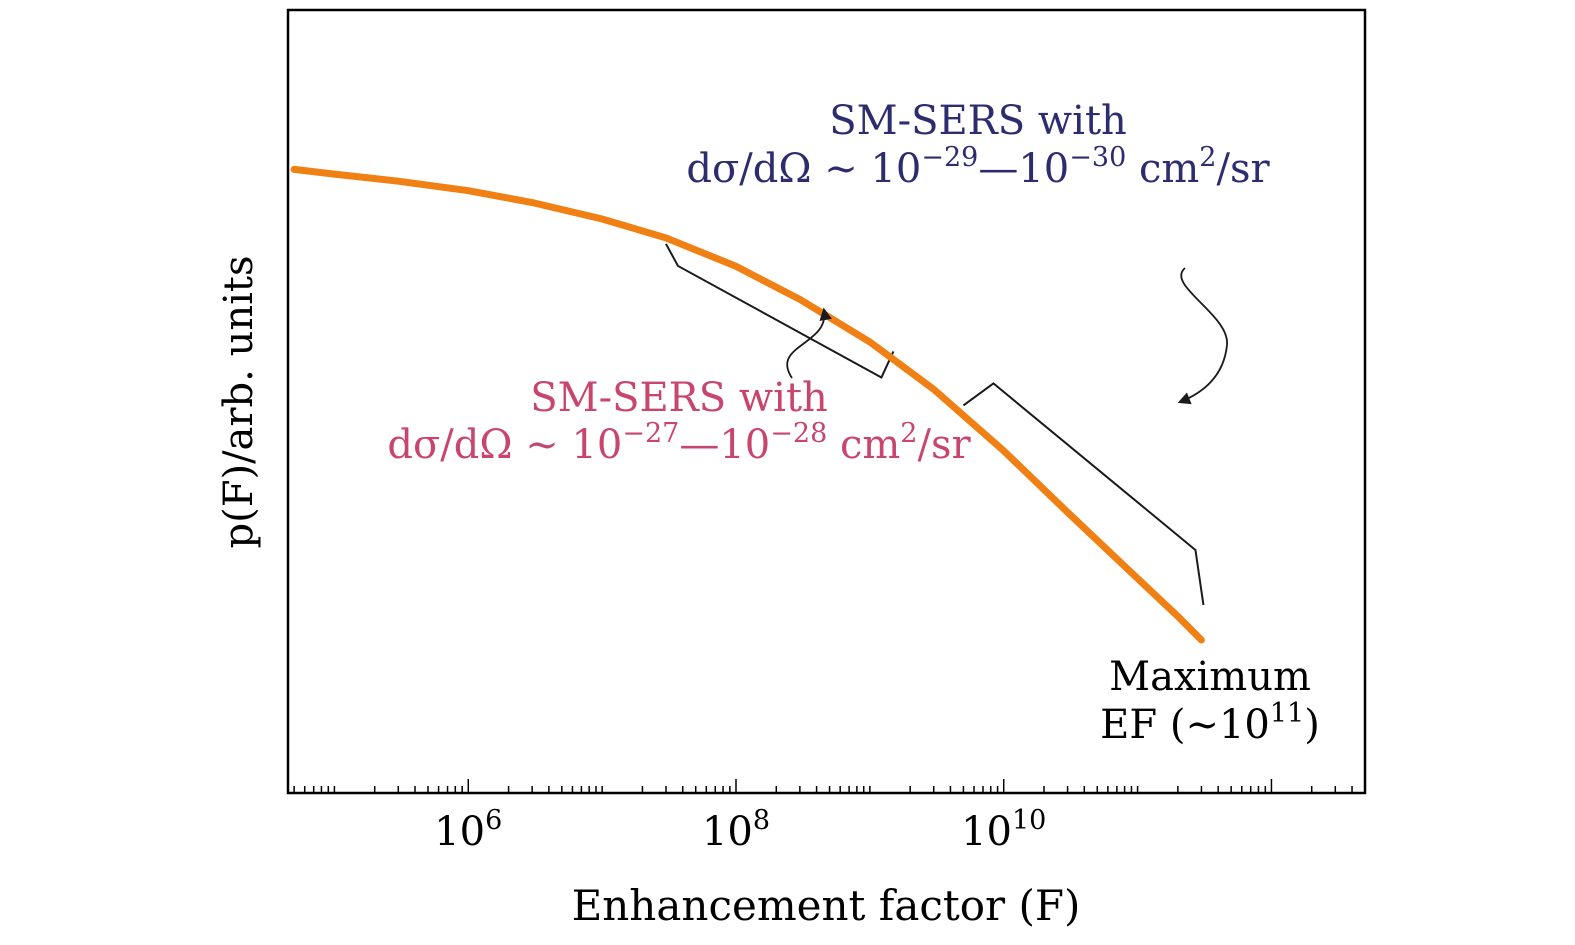 This screenshot has width=1575, height=945. What do you see at coordinates (239, 402) in the screenshot?
I see `y-axis-label: p(F)/arb. units` at bounding box center [239, 402].